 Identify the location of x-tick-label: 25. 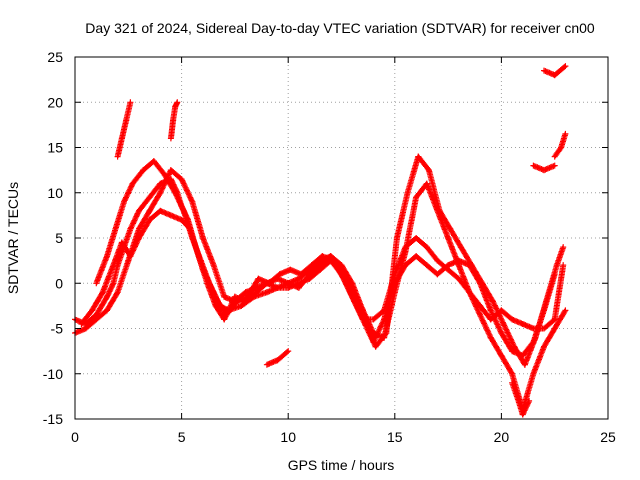
(608, 437).